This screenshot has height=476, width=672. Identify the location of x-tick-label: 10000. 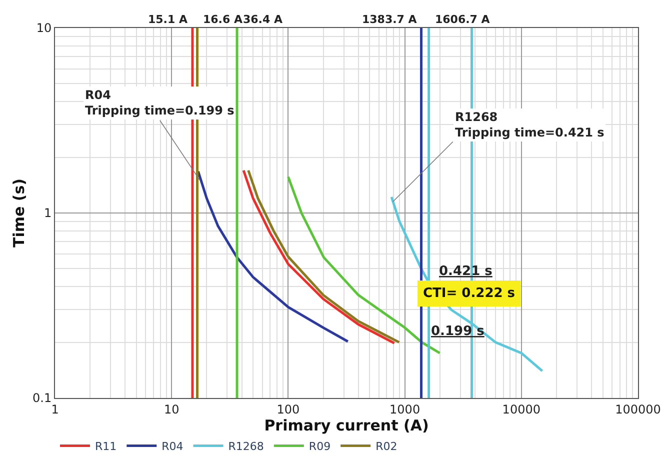
(521, 409).